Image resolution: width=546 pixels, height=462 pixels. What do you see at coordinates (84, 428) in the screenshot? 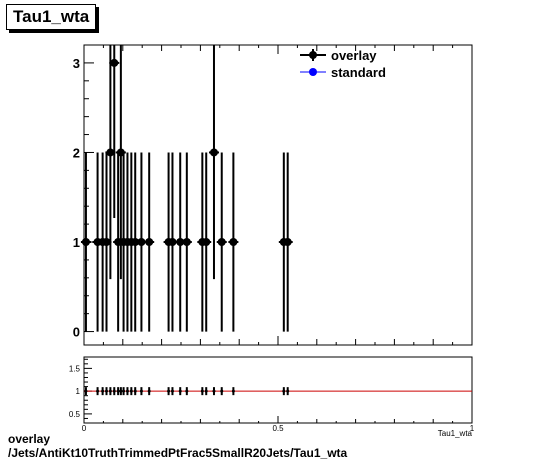
I see `ratio-x-tick-label: 0` at bounding box center [84, 428].